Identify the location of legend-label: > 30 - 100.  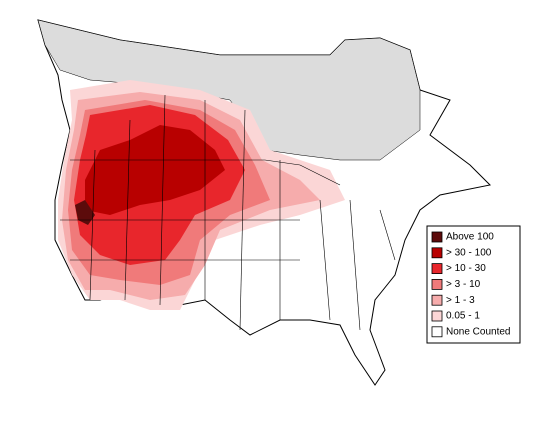
(469, 252).